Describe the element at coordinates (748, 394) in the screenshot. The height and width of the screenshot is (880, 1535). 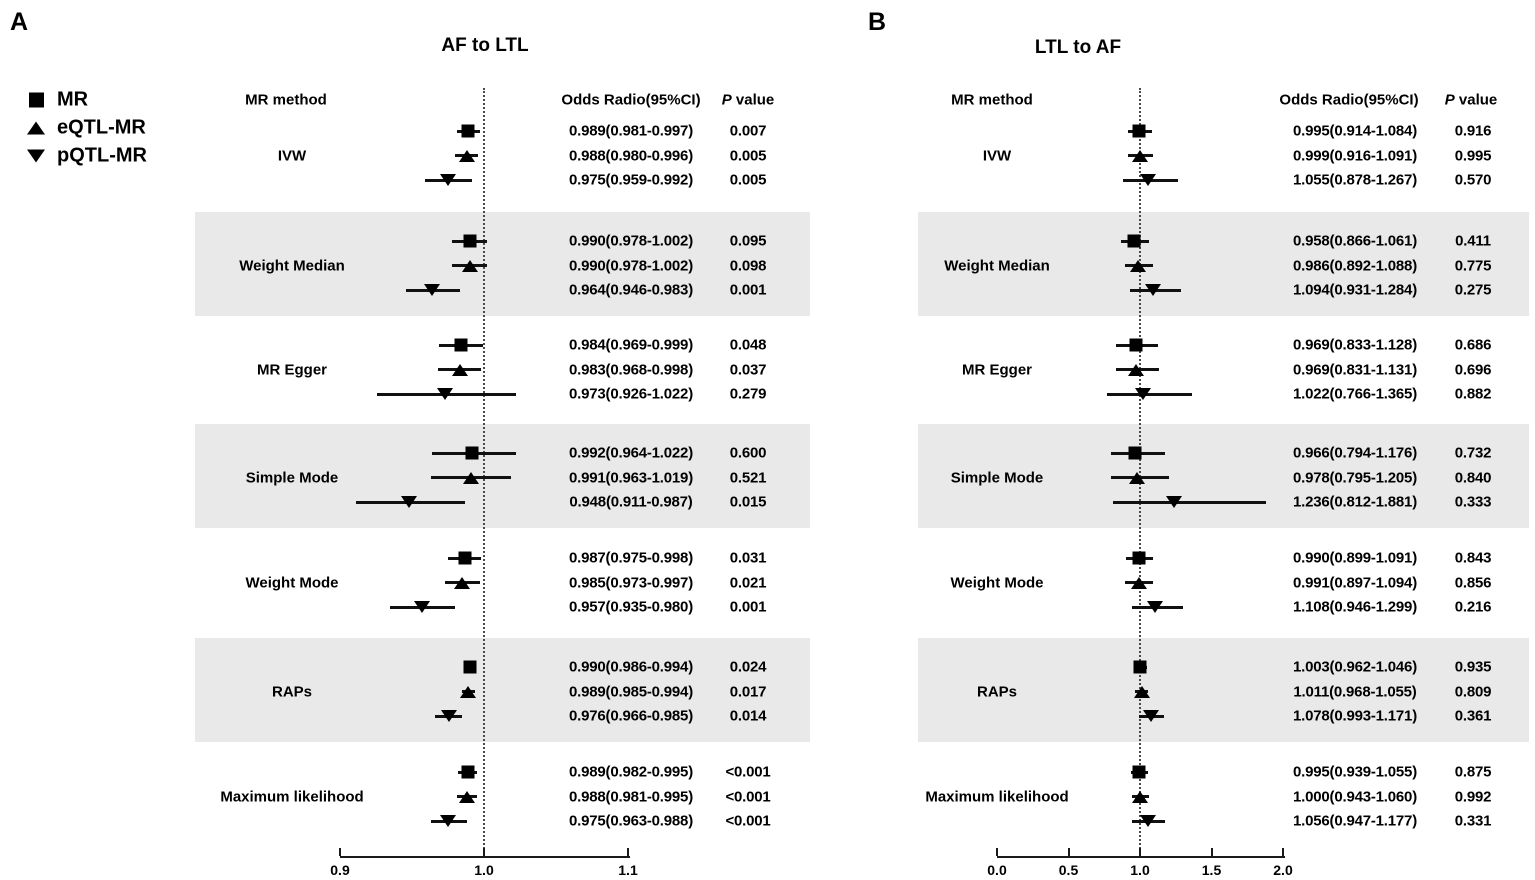
I see `p-value: 0.279` at that location.